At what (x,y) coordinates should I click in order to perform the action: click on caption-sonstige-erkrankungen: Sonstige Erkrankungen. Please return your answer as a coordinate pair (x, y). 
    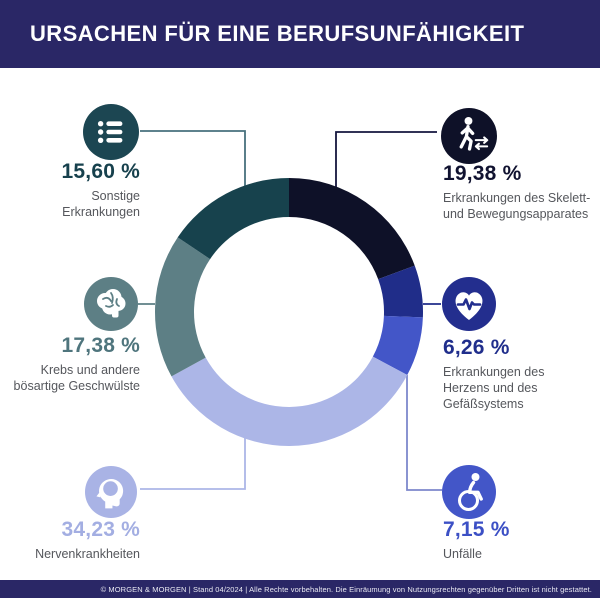
    Looking at the image, I should click on (70, 204).